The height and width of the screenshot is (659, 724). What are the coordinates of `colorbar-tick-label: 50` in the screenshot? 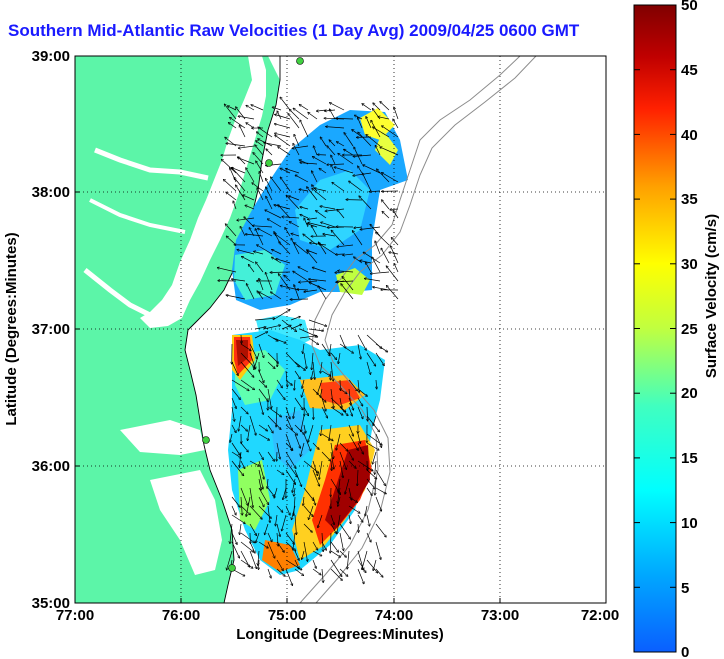 It's located at (689, 7).